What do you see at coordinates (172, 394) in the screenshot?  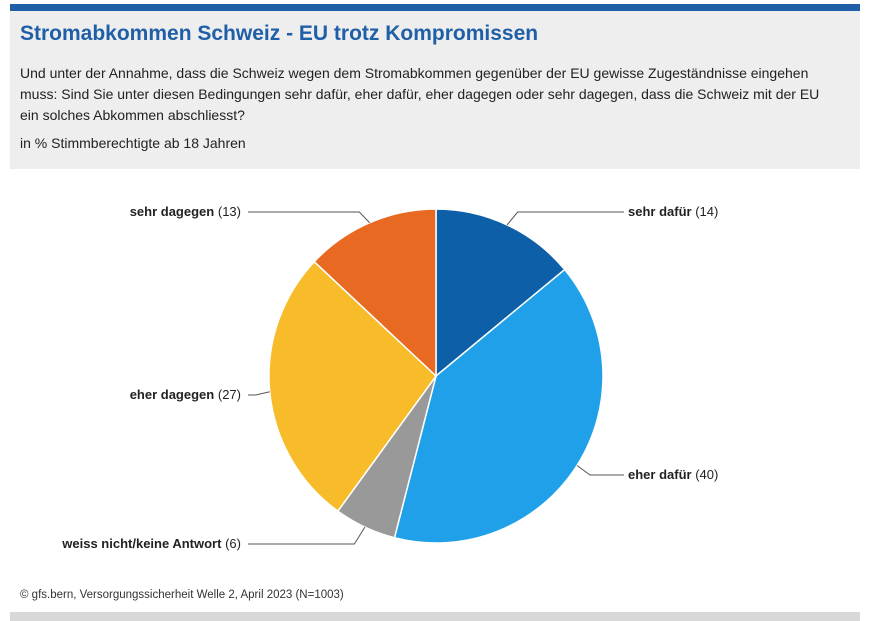 I see `slice-label-text: eher dagegen` at bounding box center [172, 394].